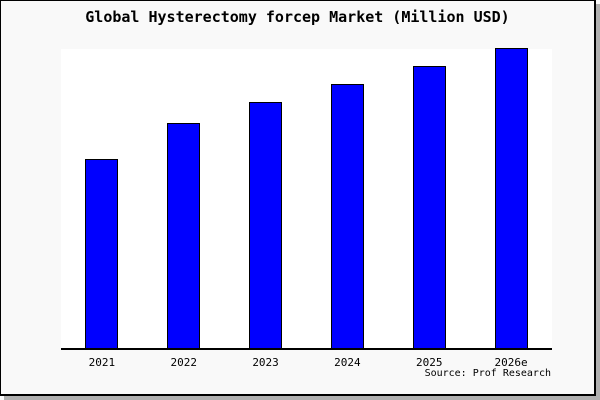  I want to click on bar-2023, so click(266, 225).